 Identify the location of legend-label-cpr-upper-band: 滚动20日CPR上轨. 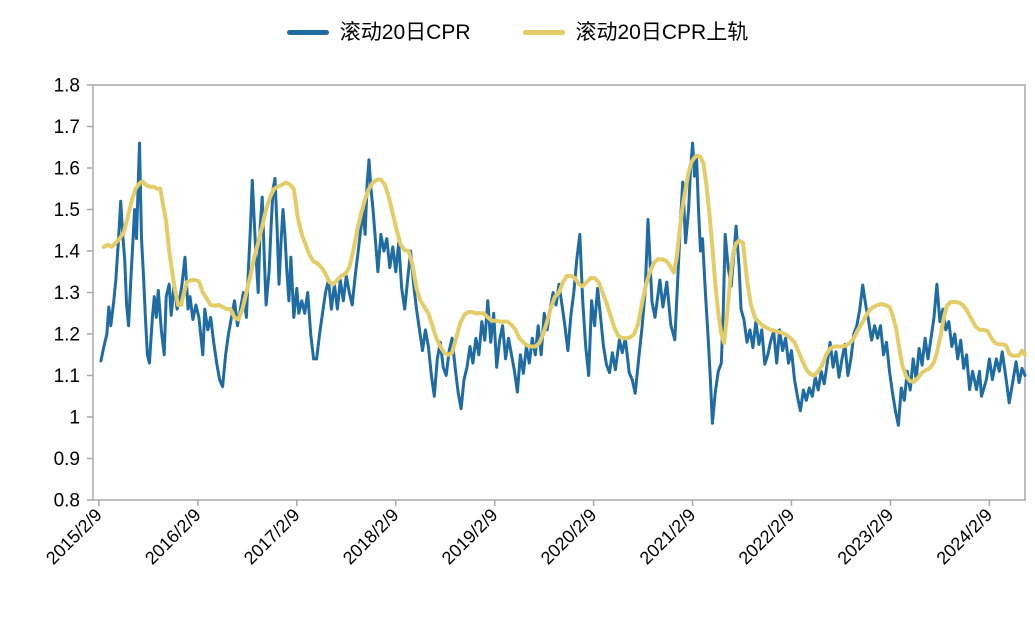
(662, 32).